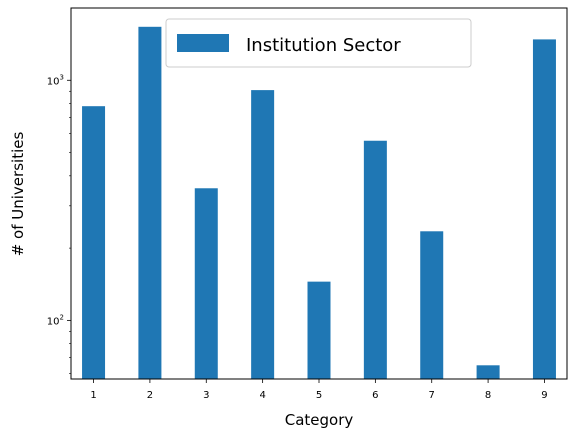 The height and width of the screenshot is (438, 576). What do you see at coordinates (488, 395) in the screenshot?
I see `x-tick-label: 8` at bounding box center [488, 395].